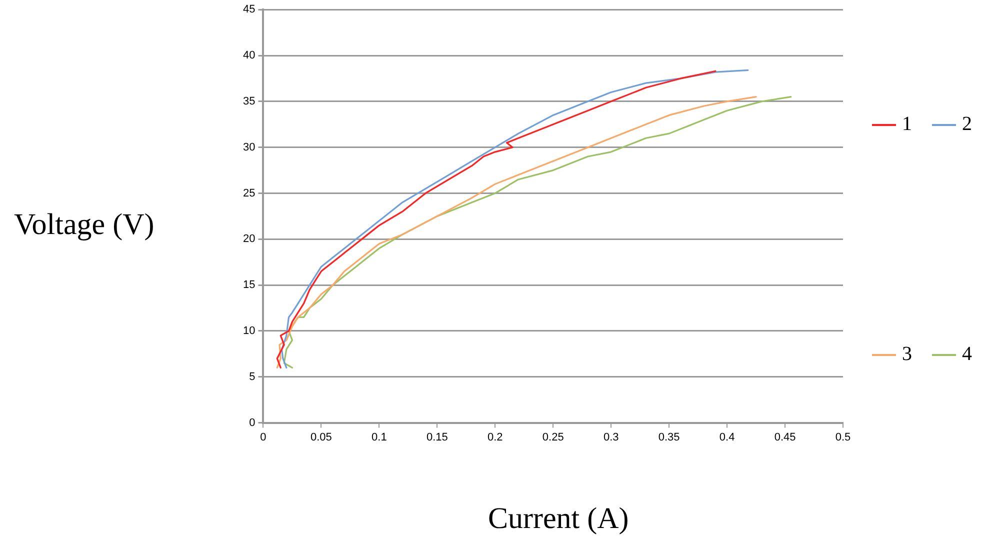 Image resolution: width=993 pixels, height=542 pixels. What do you see at coordinates (379, 437) in the screenshot?
I see `x-tick-label: 0.1` at bounding box center [379, 437].